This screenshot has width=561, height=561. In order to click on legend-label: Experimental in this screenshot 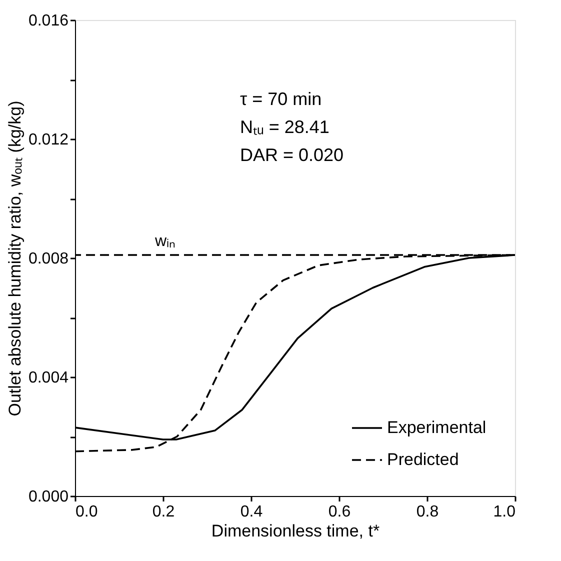, I will do `click(436, 427)`.